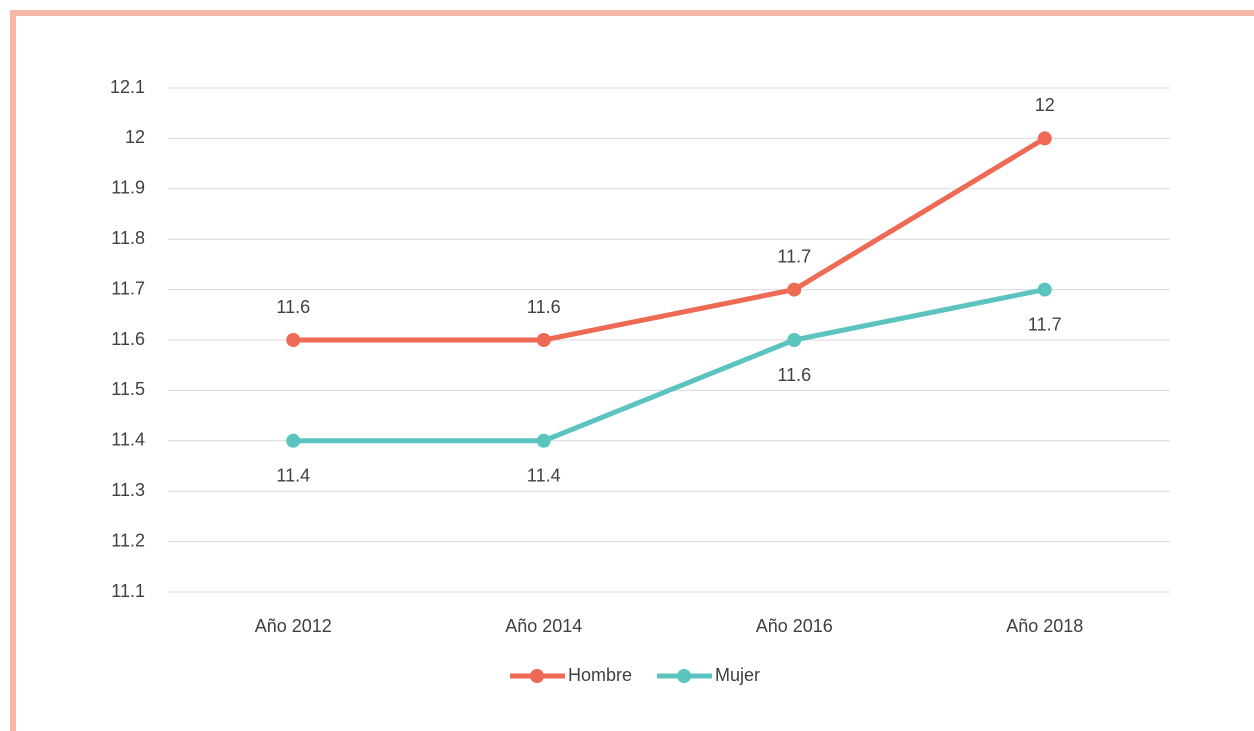 This screenshot has width=1254, height=731. I want to click on y-tick-label: 11.2, so click(128, 540).